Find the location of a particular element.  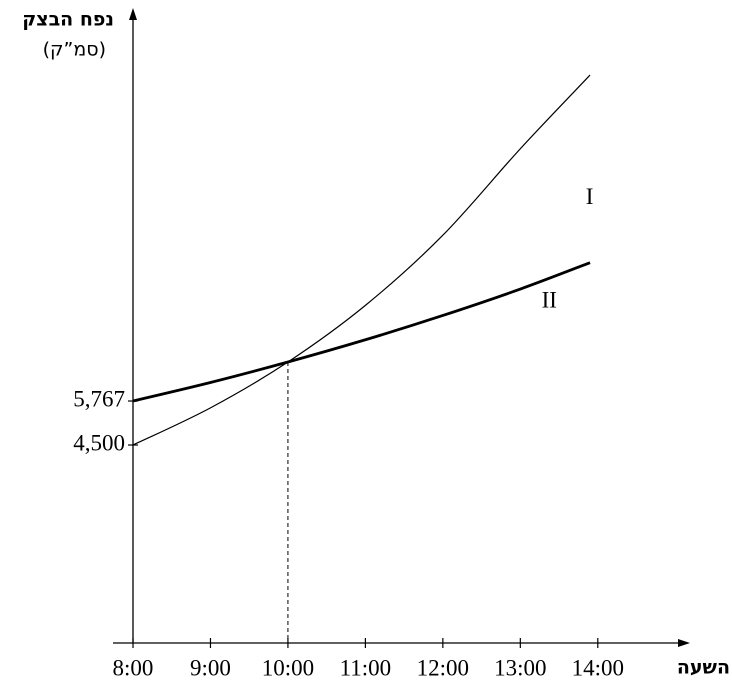

line-series is located at coordinates (361, 332).